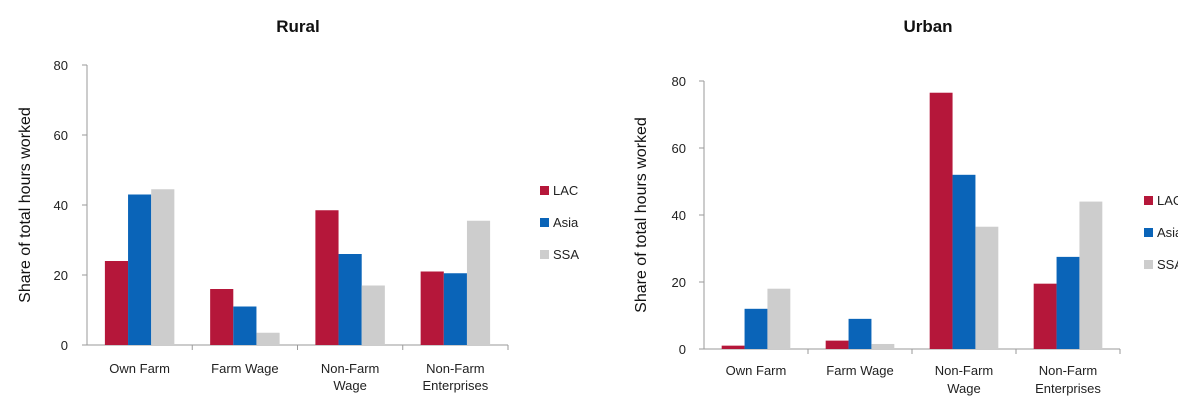 The image size is (1178, 396). Describe the element at coordinates (927, 26) in the screenshot. I see `chart-title: Urban` at that location.